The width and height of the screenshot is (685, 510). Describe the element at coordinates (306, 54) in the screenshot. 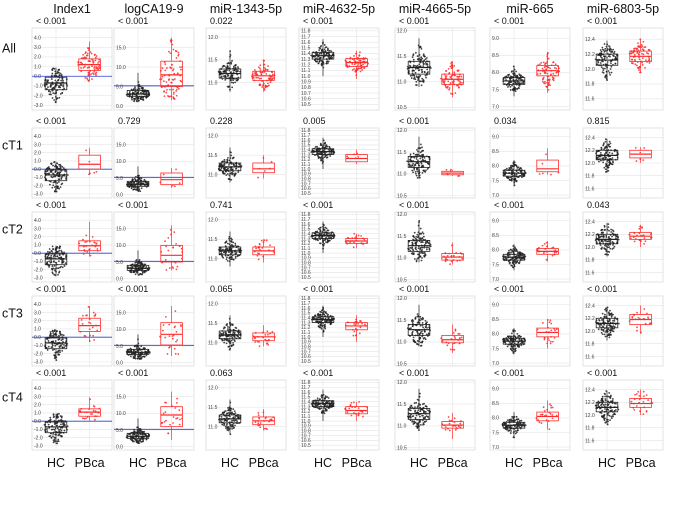

I see `y-tick-label: 11.4` at that location.